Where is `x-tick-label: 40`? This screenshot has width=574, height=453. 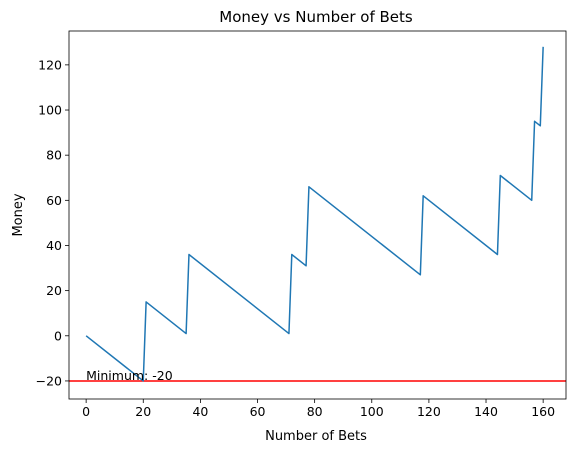 x-tick-label: 40 is located at coordinates (200, 411).